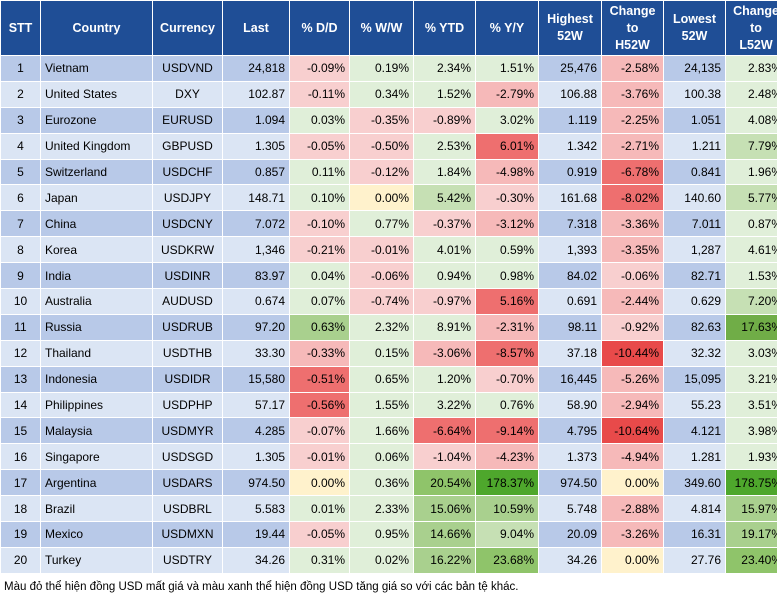  What do you see at coordinates (20, 146) in the screenshot?
I see `cell-stt: 4` at bounding box center [20, 146].